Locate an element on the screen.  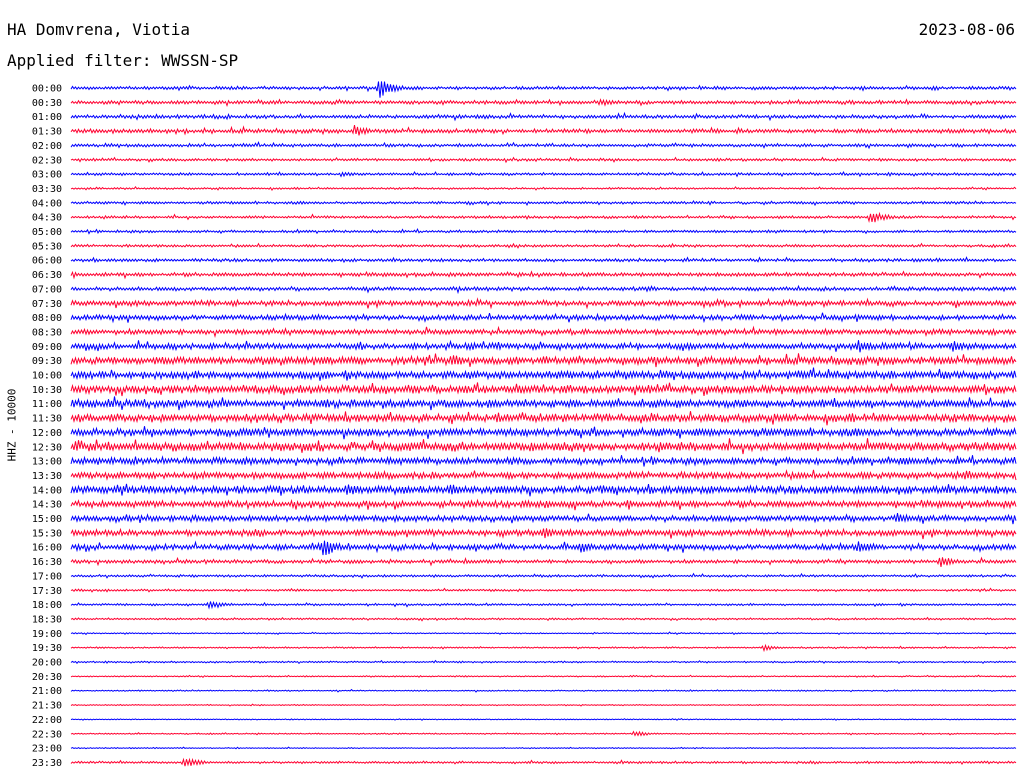
row-time-label: 07:30 is located at coordinates (47, 304).